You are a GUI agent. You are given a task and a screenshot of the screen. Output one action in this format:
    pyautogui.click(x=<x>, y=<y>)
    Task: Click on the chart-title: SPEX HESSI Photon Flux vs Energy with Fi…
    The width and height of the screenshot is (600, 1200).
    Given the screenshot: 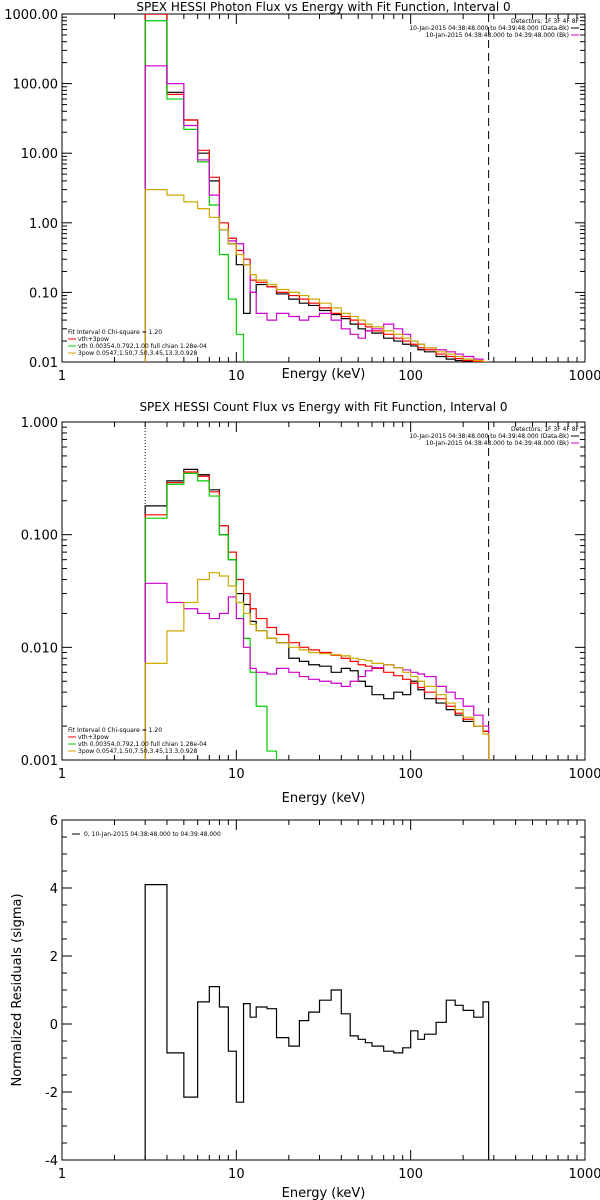 What is the action you would take?
    pyautogui.click(x=323, y=7)
    